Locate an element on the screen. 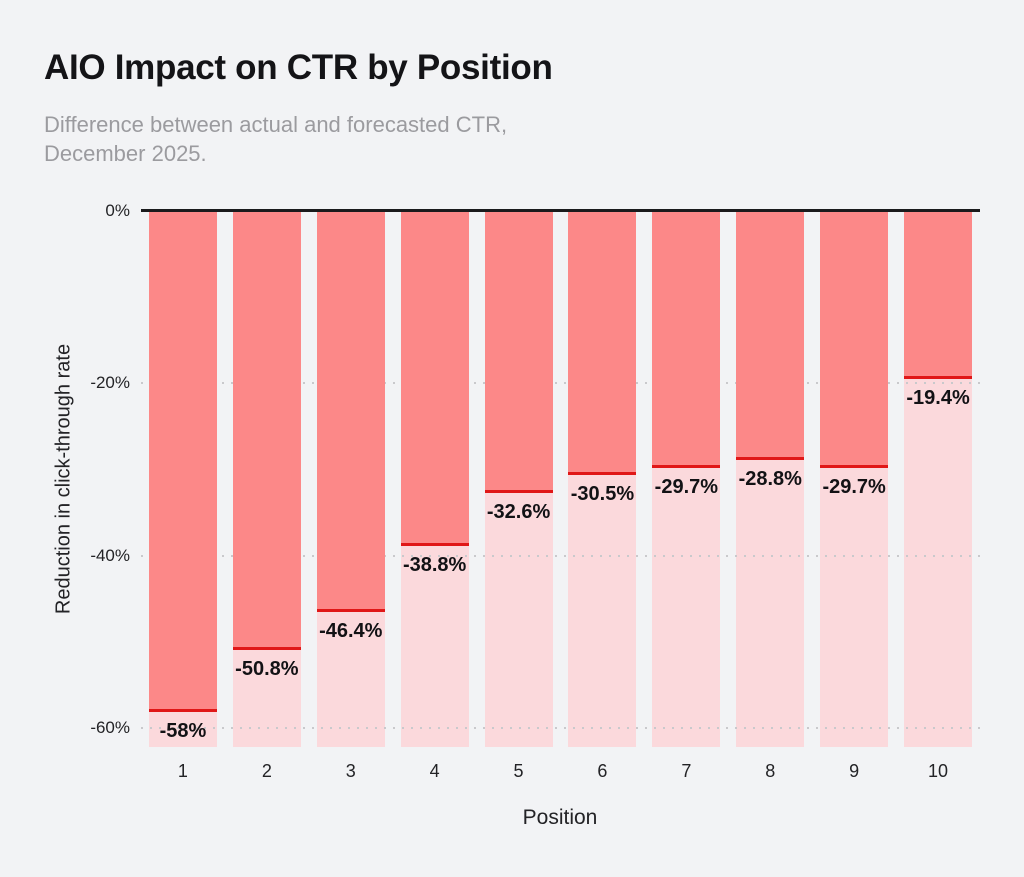 The image size is (1024, 877). value-label: -50.8% is located at coordinates (267, 669).